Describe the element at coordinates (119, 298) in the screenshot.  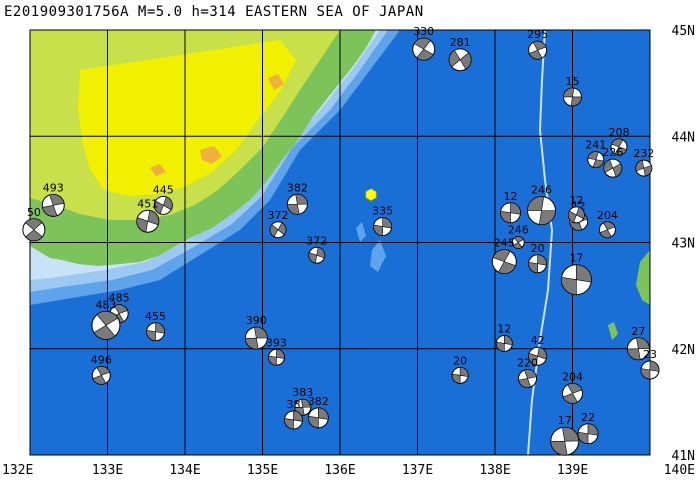
I see `depth-label: 485` at that location.